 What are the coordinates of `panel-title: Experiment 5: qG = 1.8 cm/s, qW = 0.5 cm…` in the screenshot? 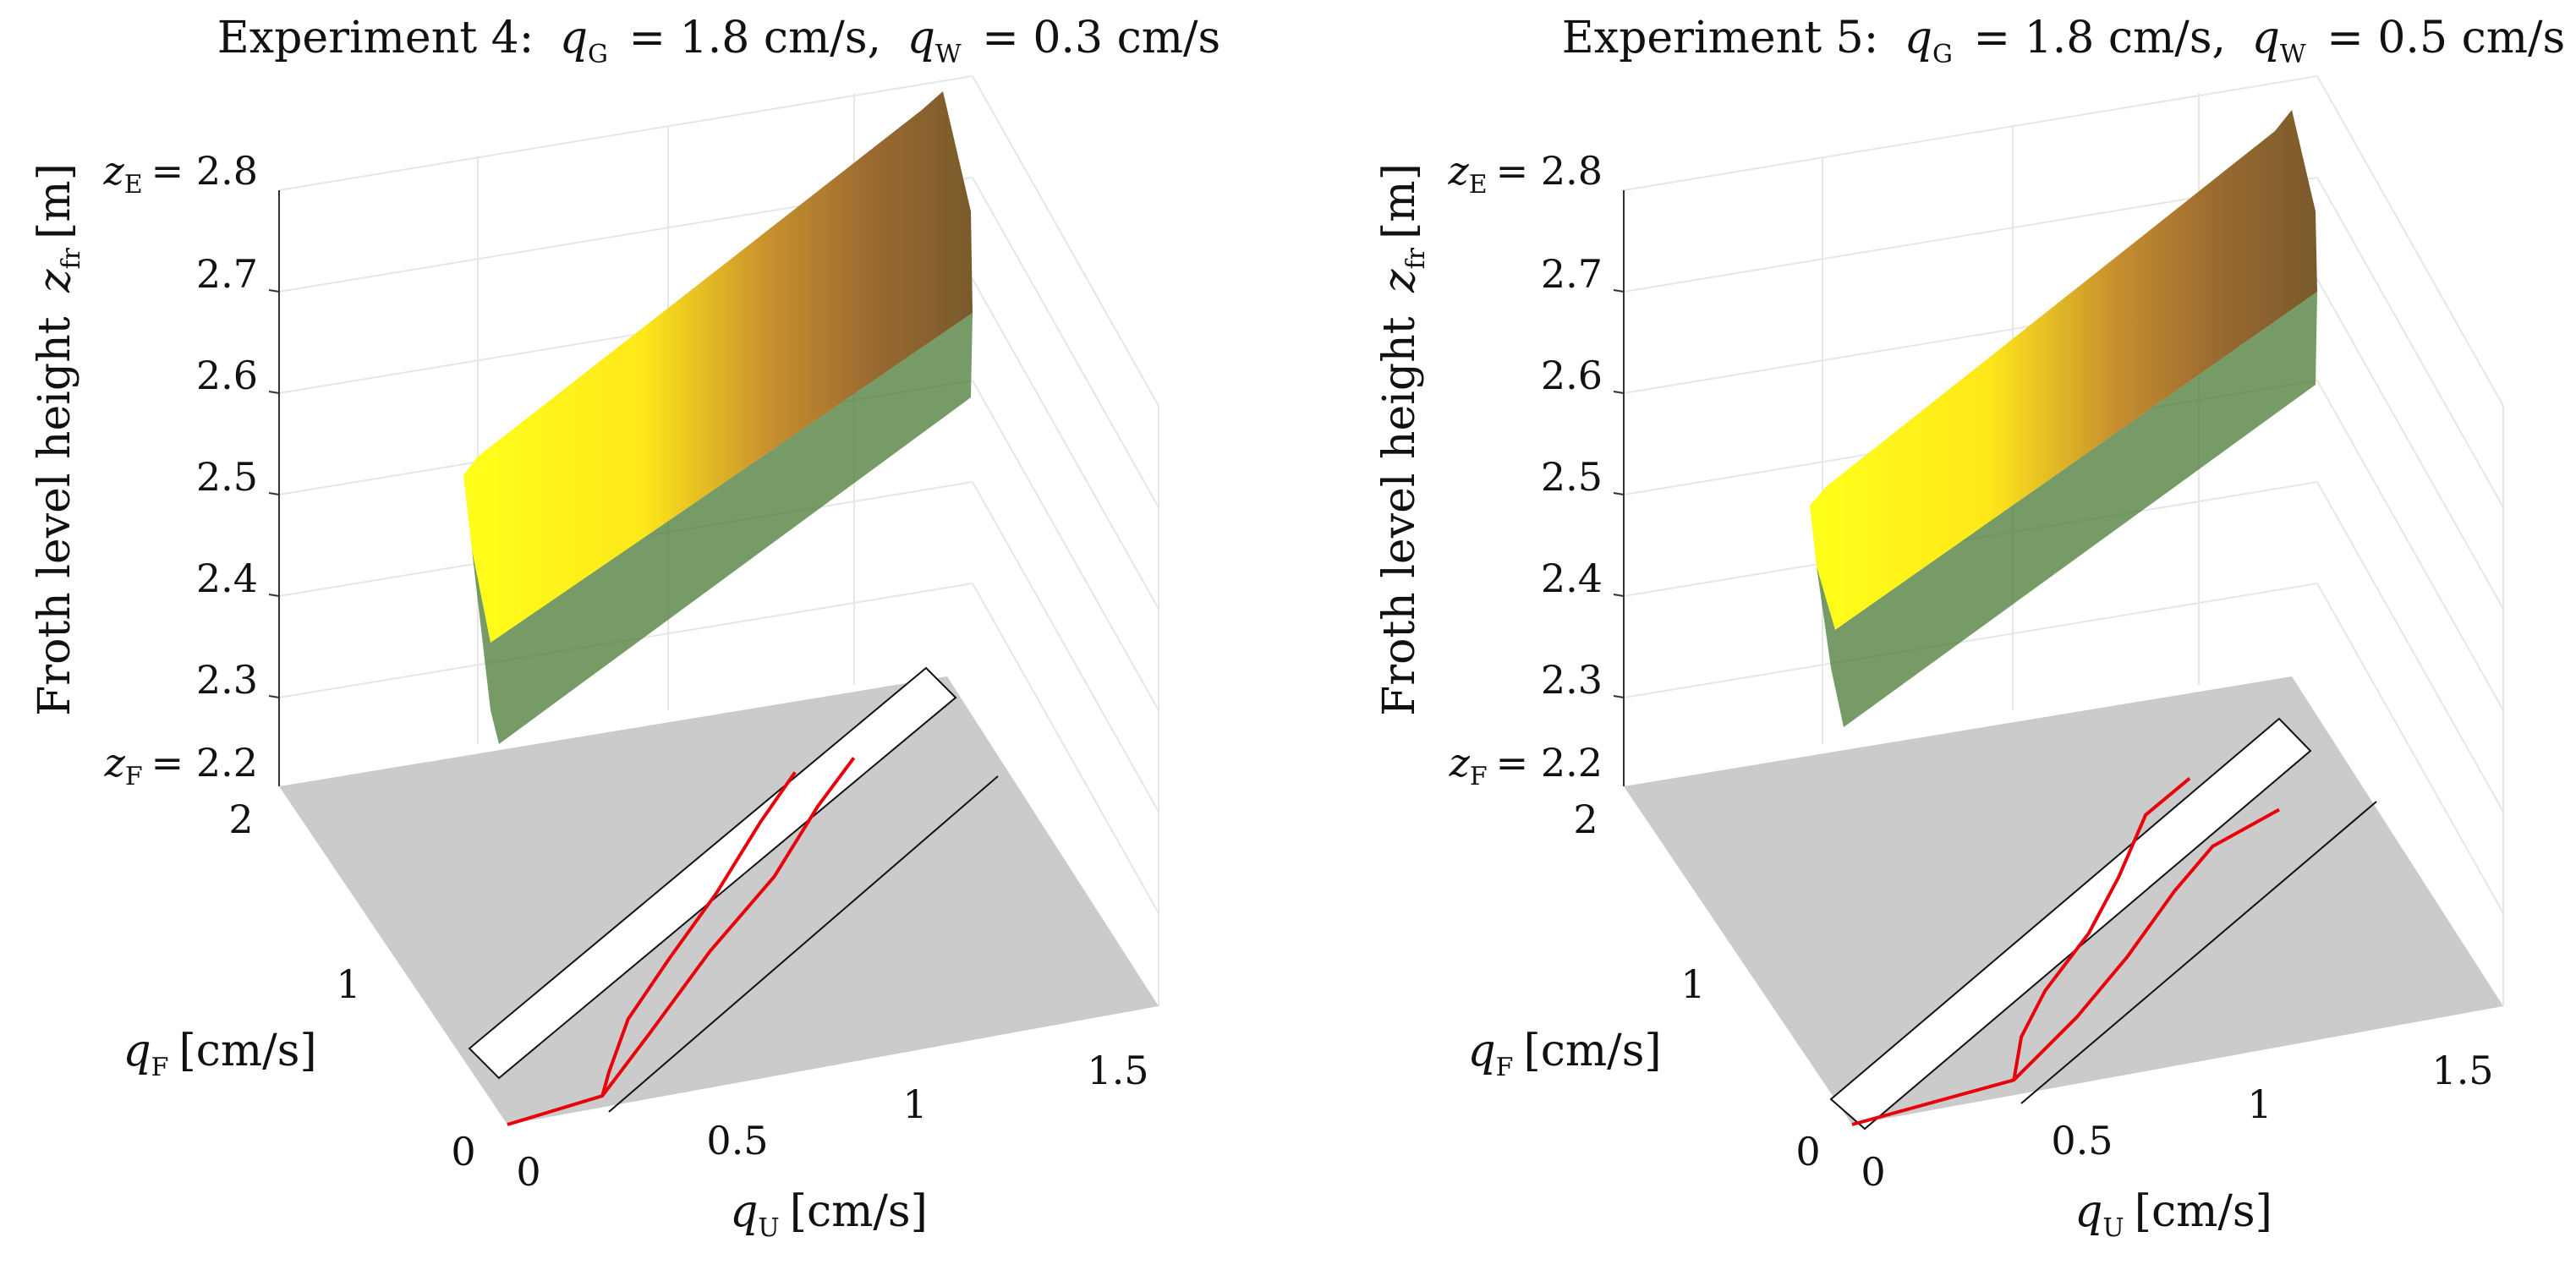 It's located at (2063, 43).